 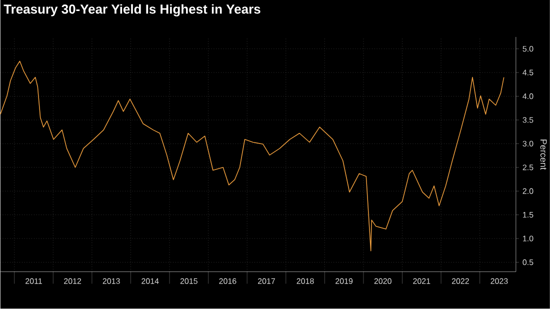 I want to click on chart-title: Treasury 30-Year Yield Is Highest in Years, so click(x=132, y=10).